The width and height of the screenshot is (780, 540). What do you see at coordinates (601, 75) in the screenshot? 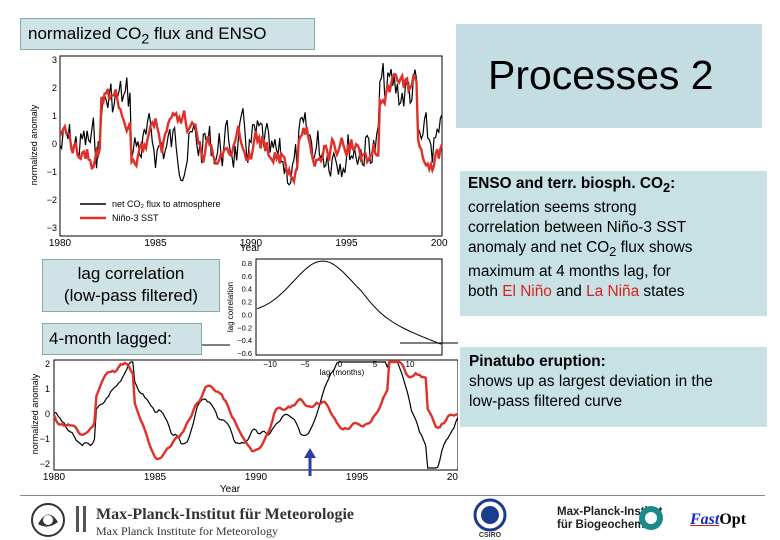
I see `slide-title: Processes 2` at bounding box center [601, 75].